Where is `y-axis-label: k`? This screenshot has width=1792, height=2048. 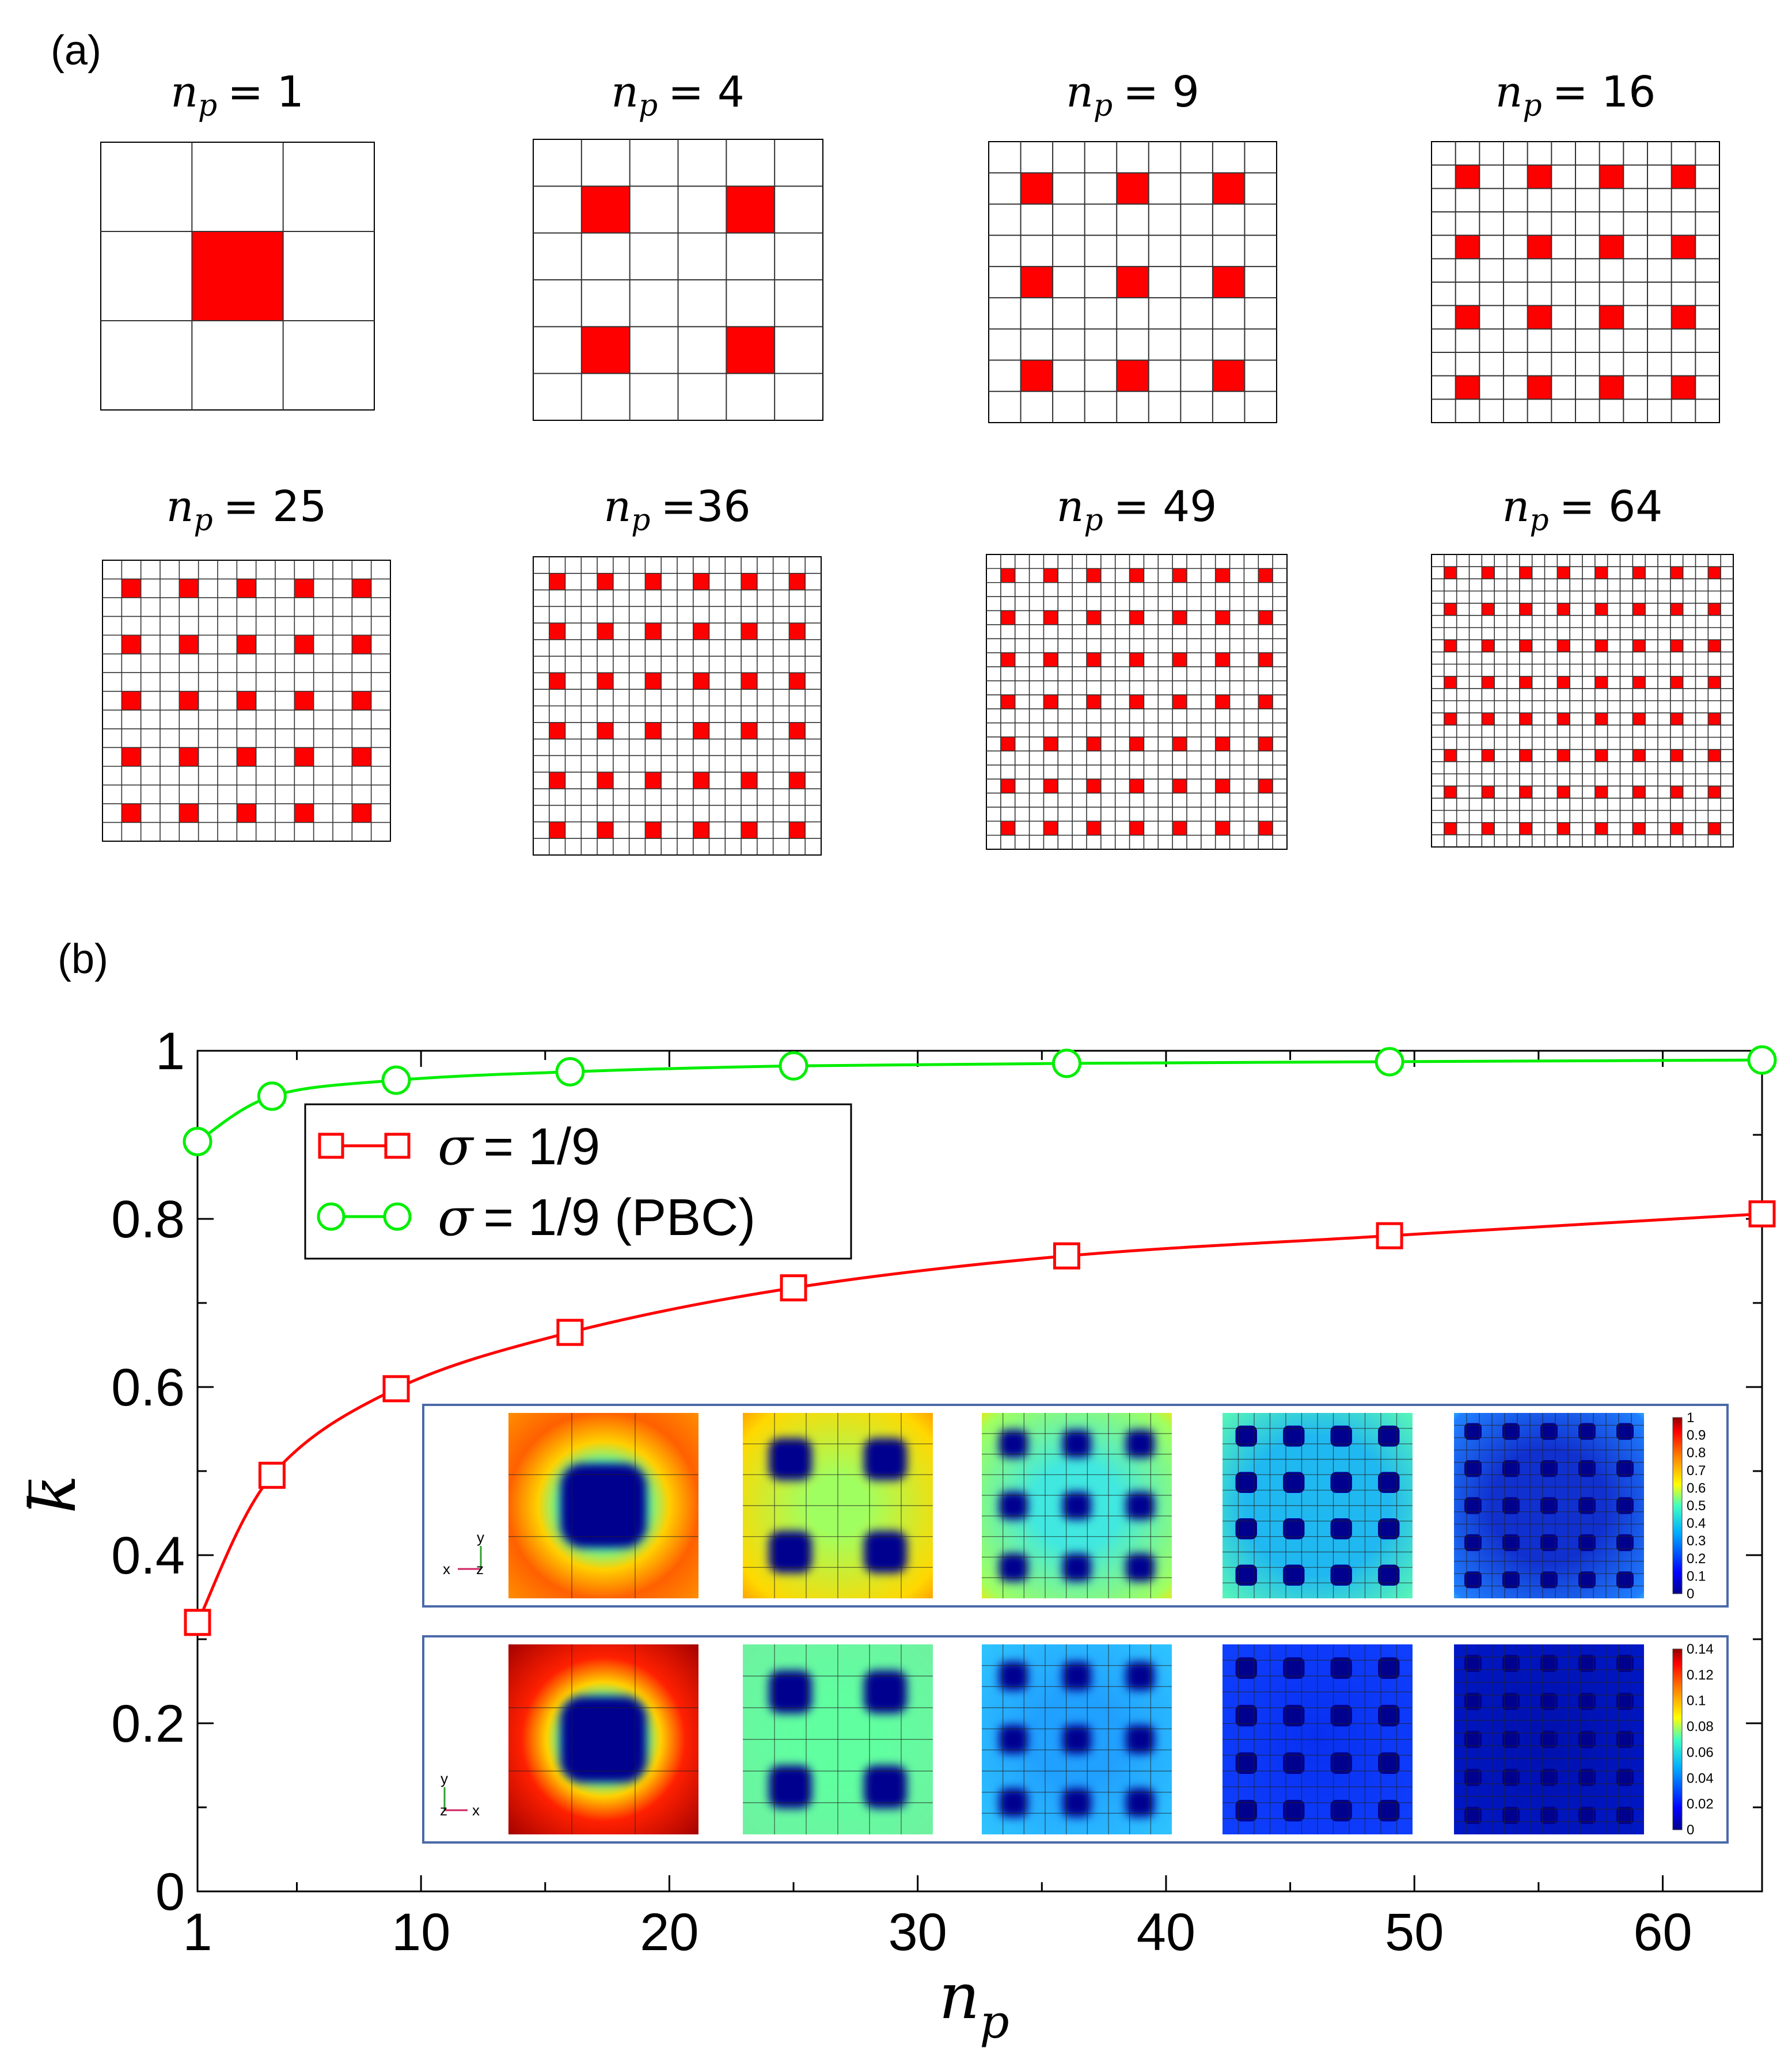
y-axis-label: k is located at coordinates (53, 1494).